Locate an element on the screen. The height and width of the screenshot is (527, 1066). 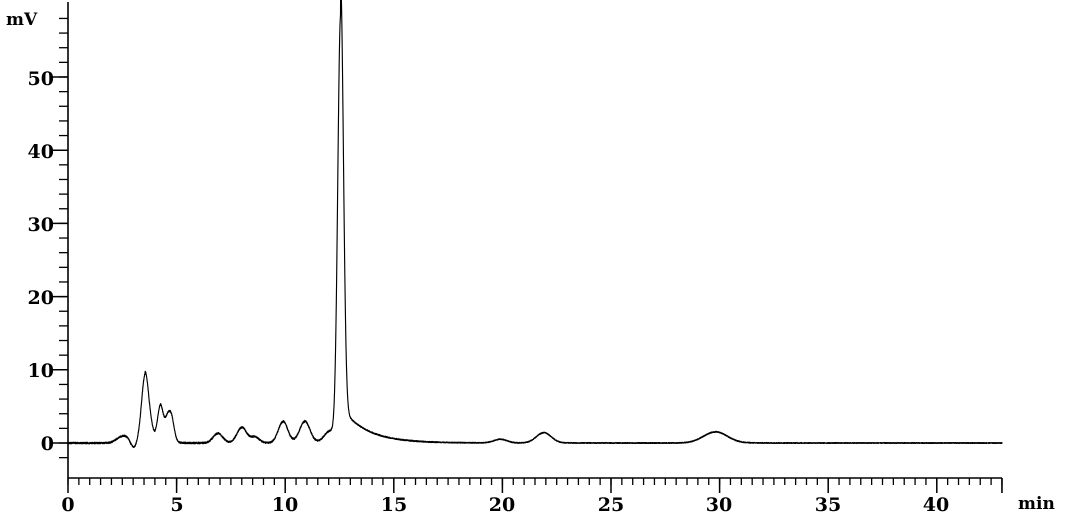
y-axis is located at coordinates (59, 240).